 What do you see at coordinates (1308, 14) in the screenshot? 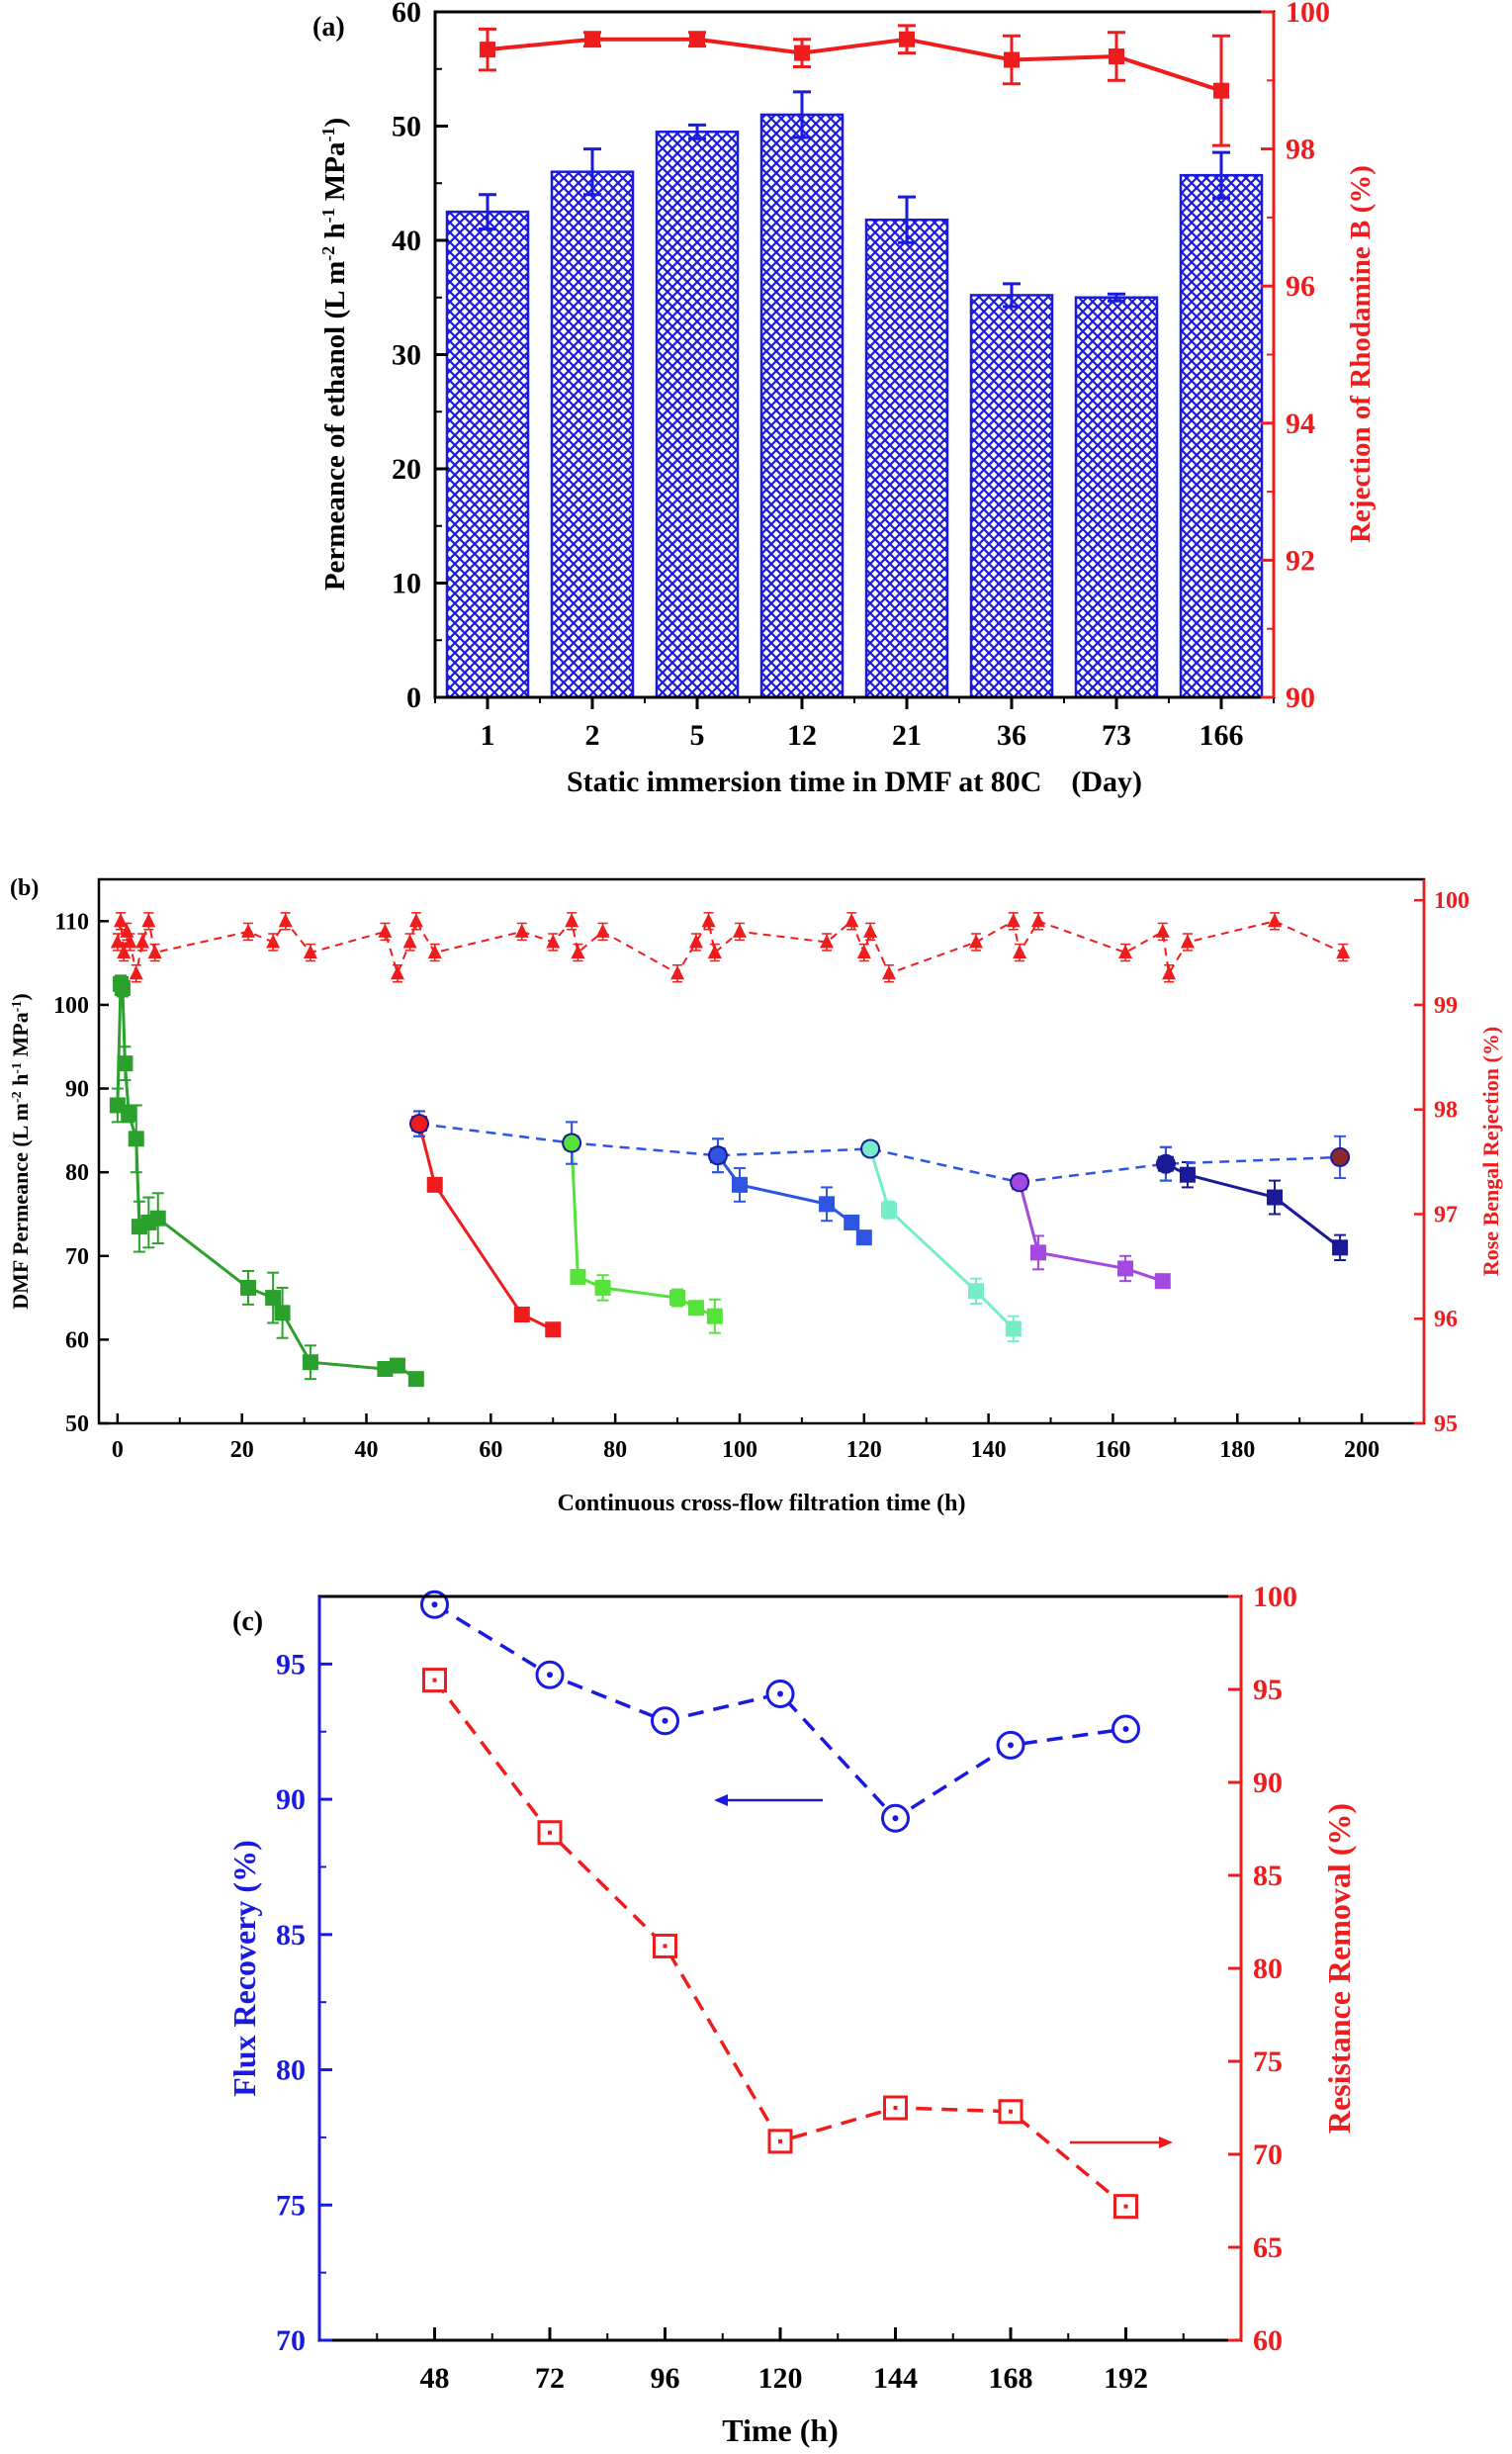
I see `y2-tick-label: 100` at bounding box center [1308, 14].